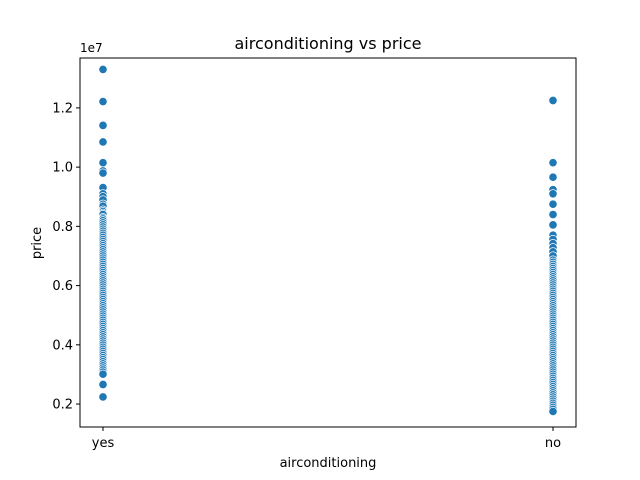 The height and width of the screenshot is (480, 640). I want to click on y-tick-label: 1.2, so click(62, 108).